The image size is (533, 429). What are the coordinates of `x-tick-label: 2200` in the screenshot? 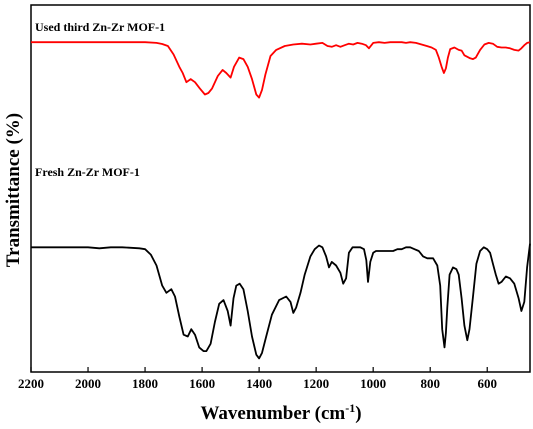 It's located at (31, 383).